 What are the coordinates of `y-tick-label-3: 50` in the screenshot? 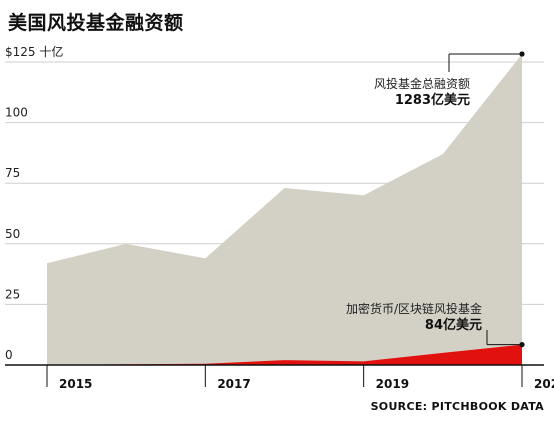 It's located at (12, 234).